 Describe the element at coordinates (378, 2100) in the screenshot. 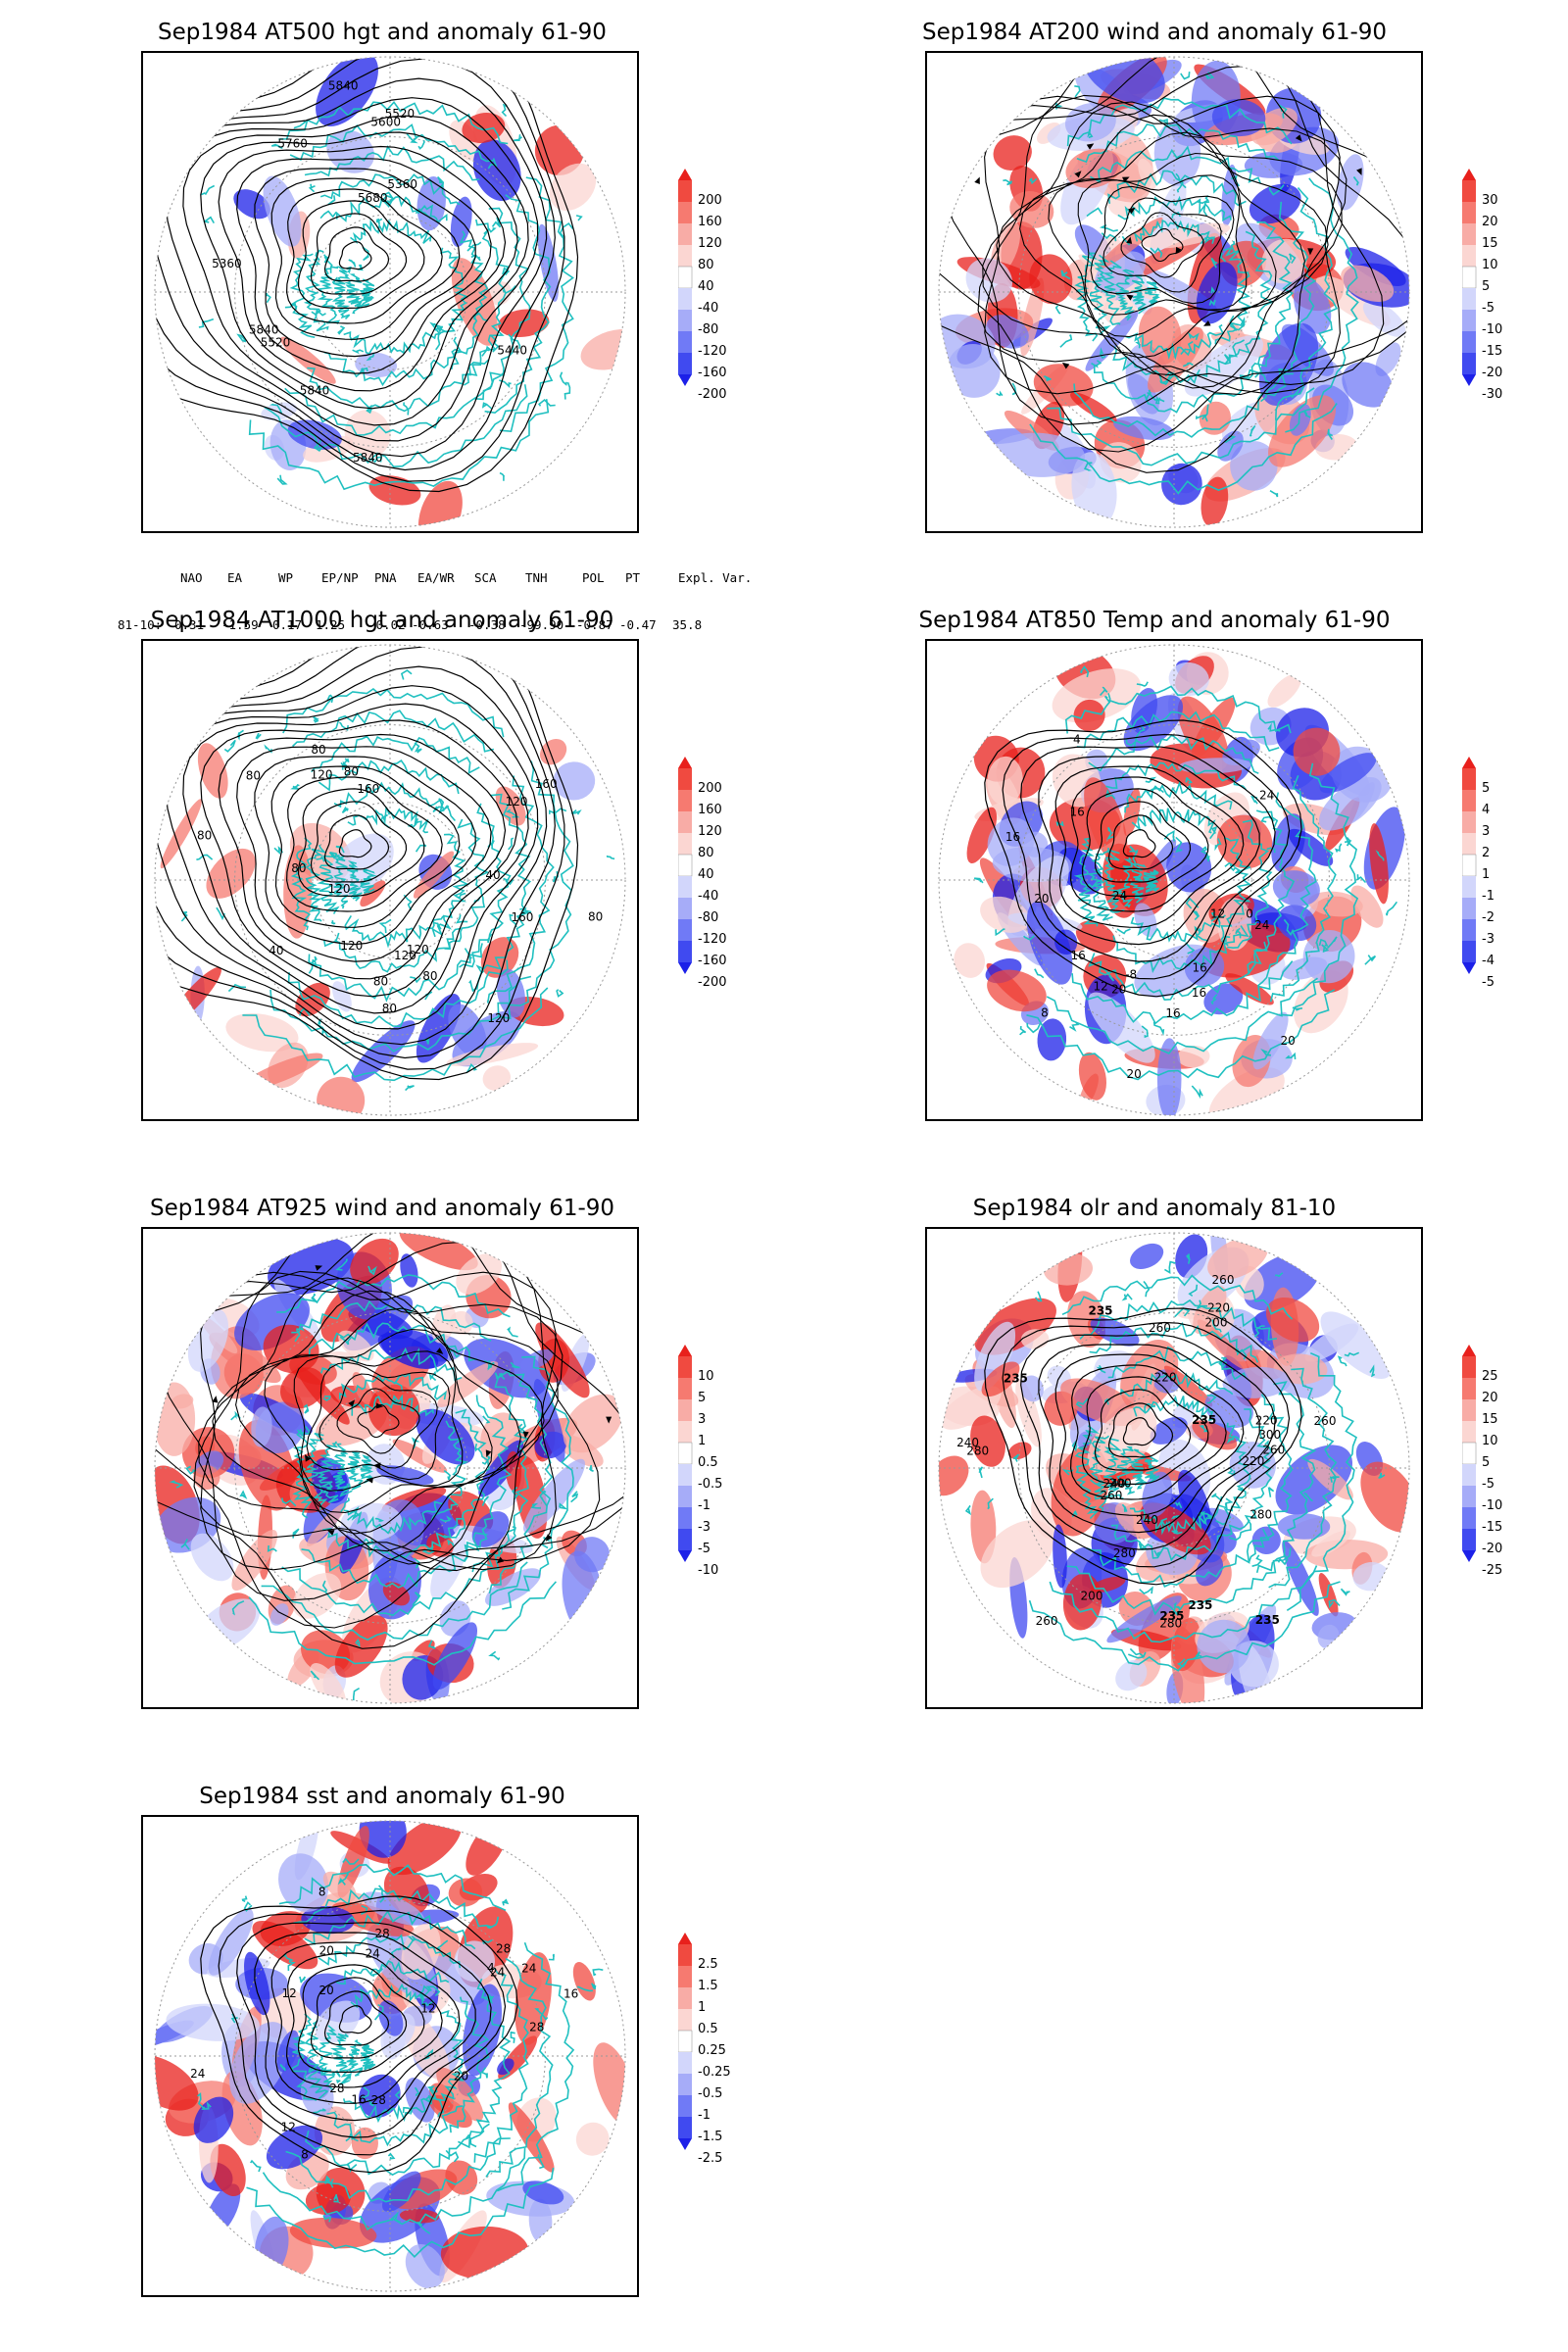

I see `contour-label: 28` at that location.